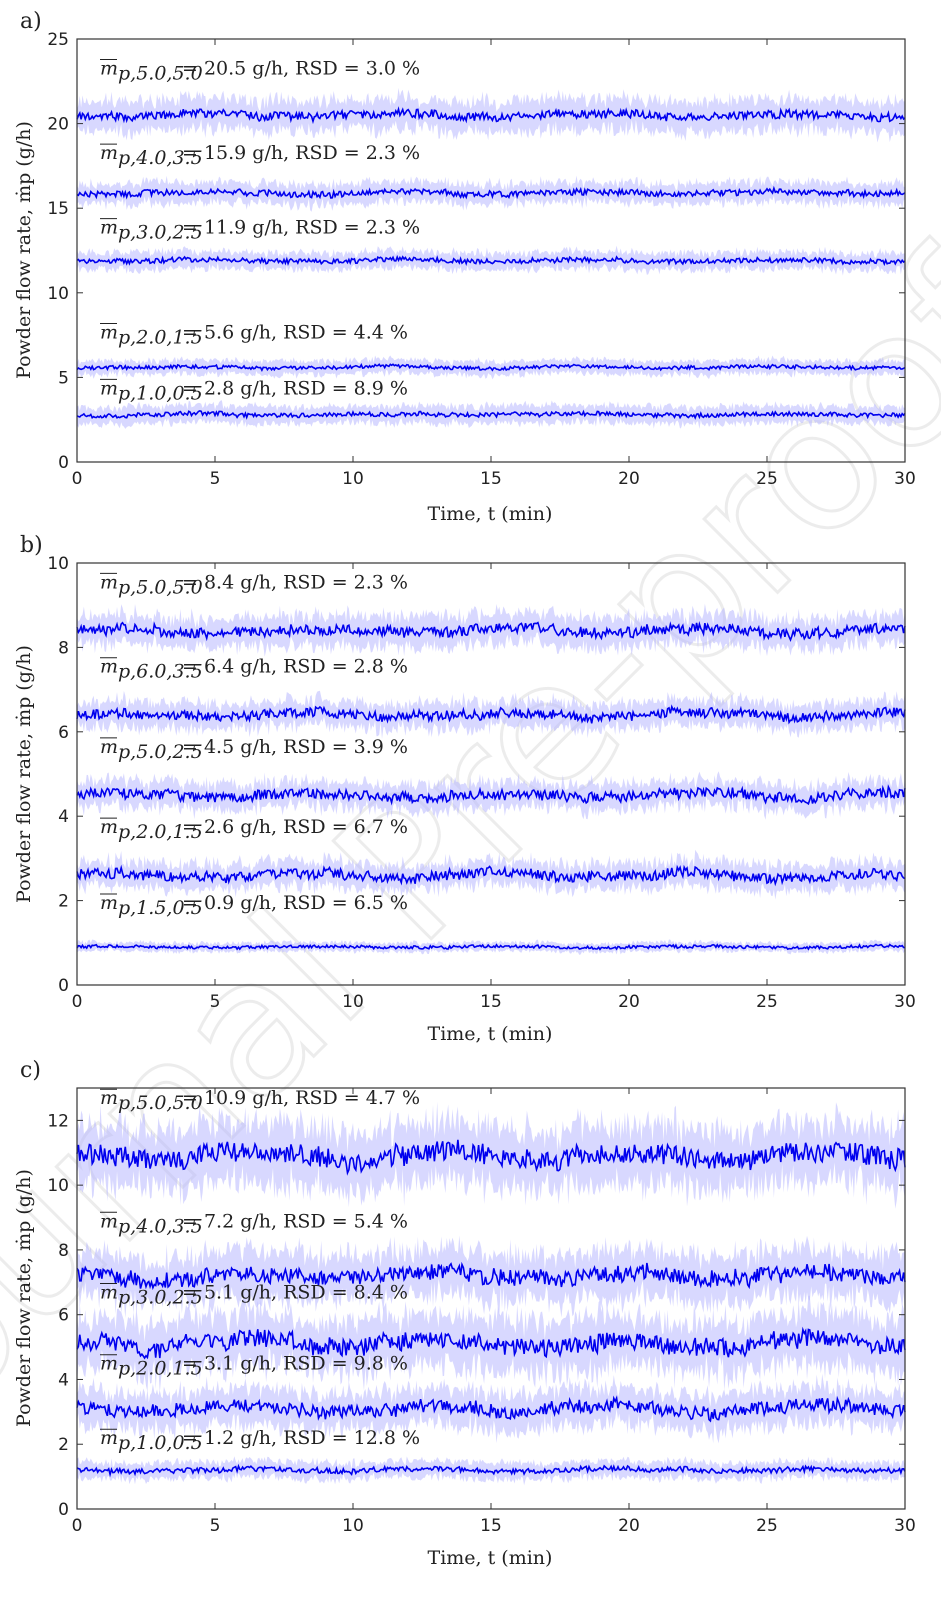  Describe the element at coordinates (63, 817) in the screenshot. I see `y-tick-label: 4` at that location.